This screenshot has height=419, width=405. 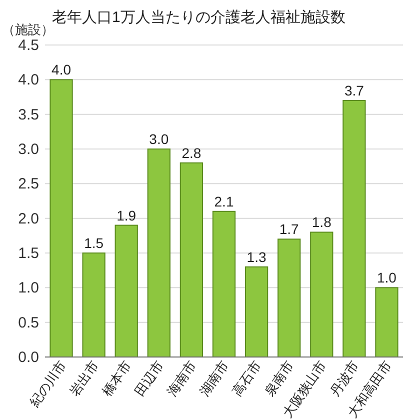 I want to click on data-label: 1.9, so click(x=126, y=215).